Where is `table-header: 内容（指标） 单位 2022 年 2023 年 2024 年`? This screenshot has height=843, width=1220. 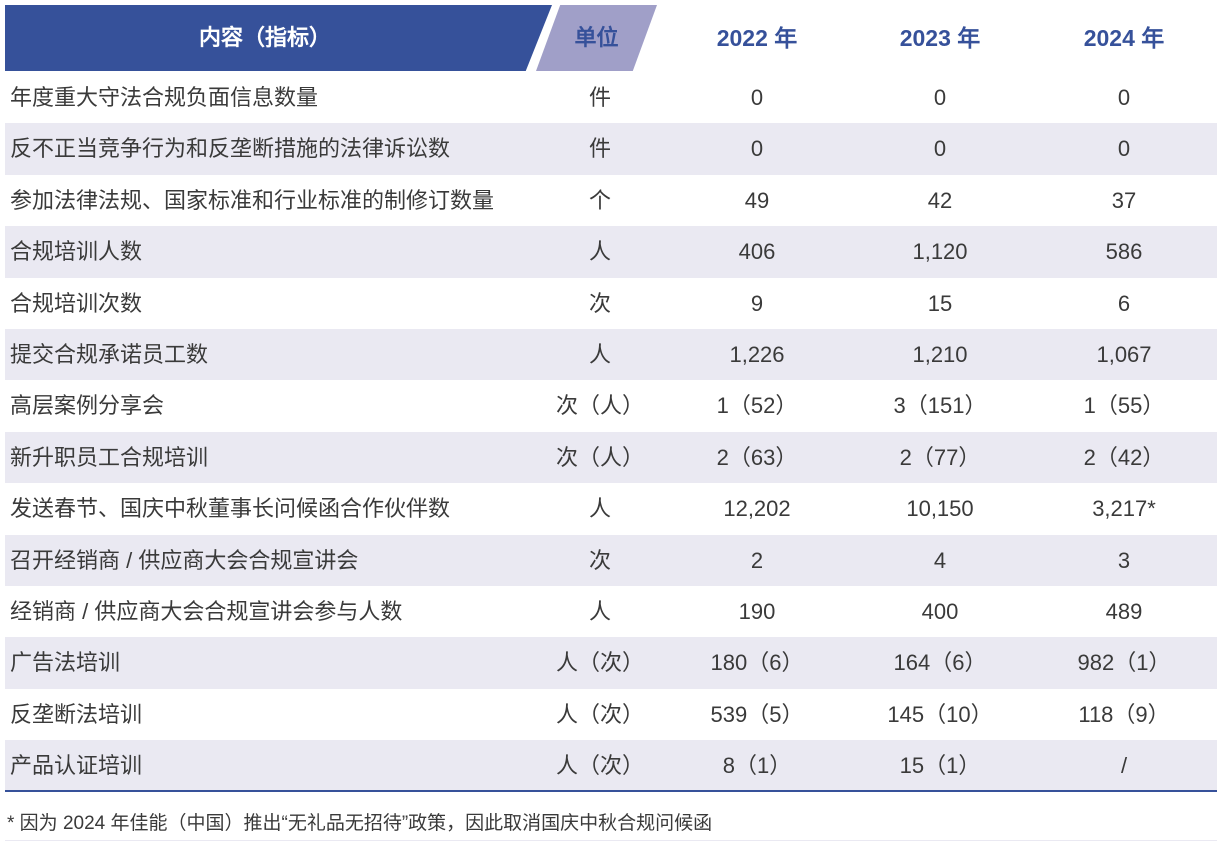 table-header: 内容（指标） 单位 2022 年 2023 年 2024 年 is located at coordinates (610, 36).